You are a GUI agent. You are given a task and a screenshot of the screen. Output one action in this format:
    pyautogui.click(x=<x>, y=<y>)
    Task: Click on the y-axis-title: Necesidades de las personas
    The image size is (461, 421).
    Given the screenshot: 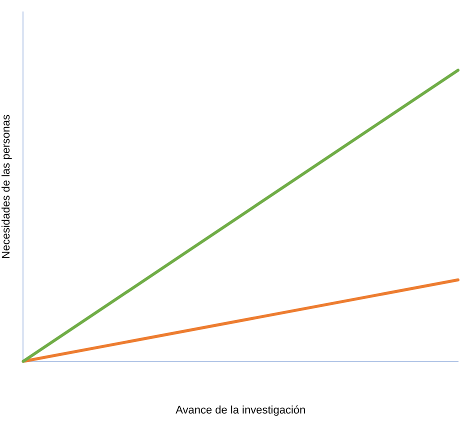 What is the action you would take?
    pyautogui.click(x=6, y=186)
    